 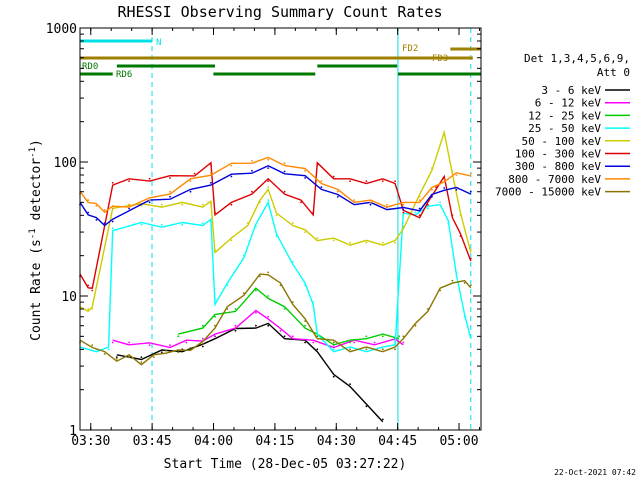 I want to click on legend-label-6: 300 - 800 keV, so click(x=558, y=166).